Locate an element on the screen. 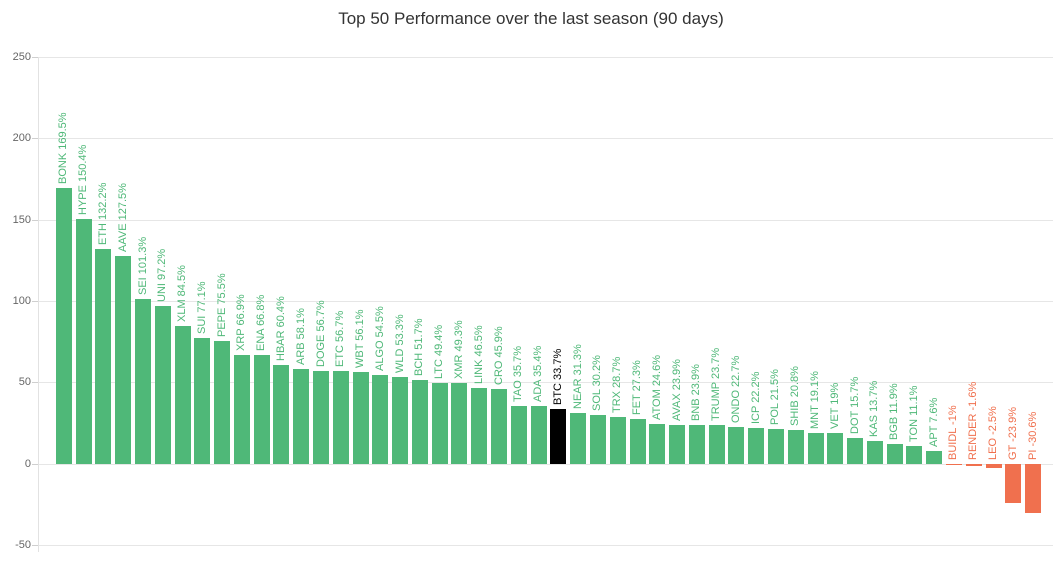  bar-NEAR is located at coordinates (578, 438).